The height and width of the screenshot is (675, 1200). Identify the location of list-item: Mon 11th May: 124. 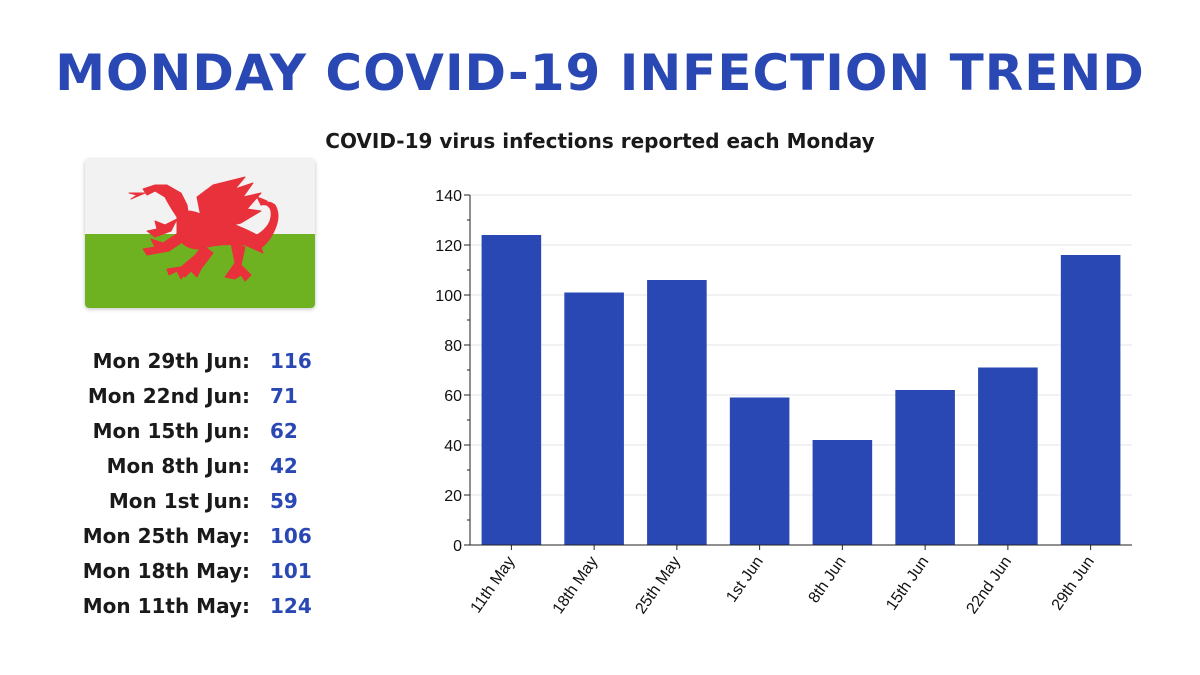
(210, 607).